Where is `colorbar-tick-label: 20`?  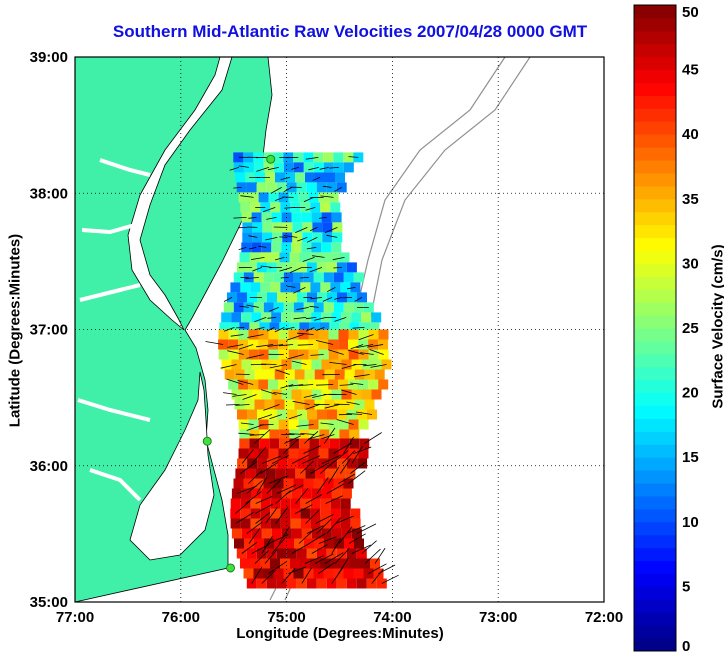 colorbar-tick-label: 20 is located at coordinates (690, 393).